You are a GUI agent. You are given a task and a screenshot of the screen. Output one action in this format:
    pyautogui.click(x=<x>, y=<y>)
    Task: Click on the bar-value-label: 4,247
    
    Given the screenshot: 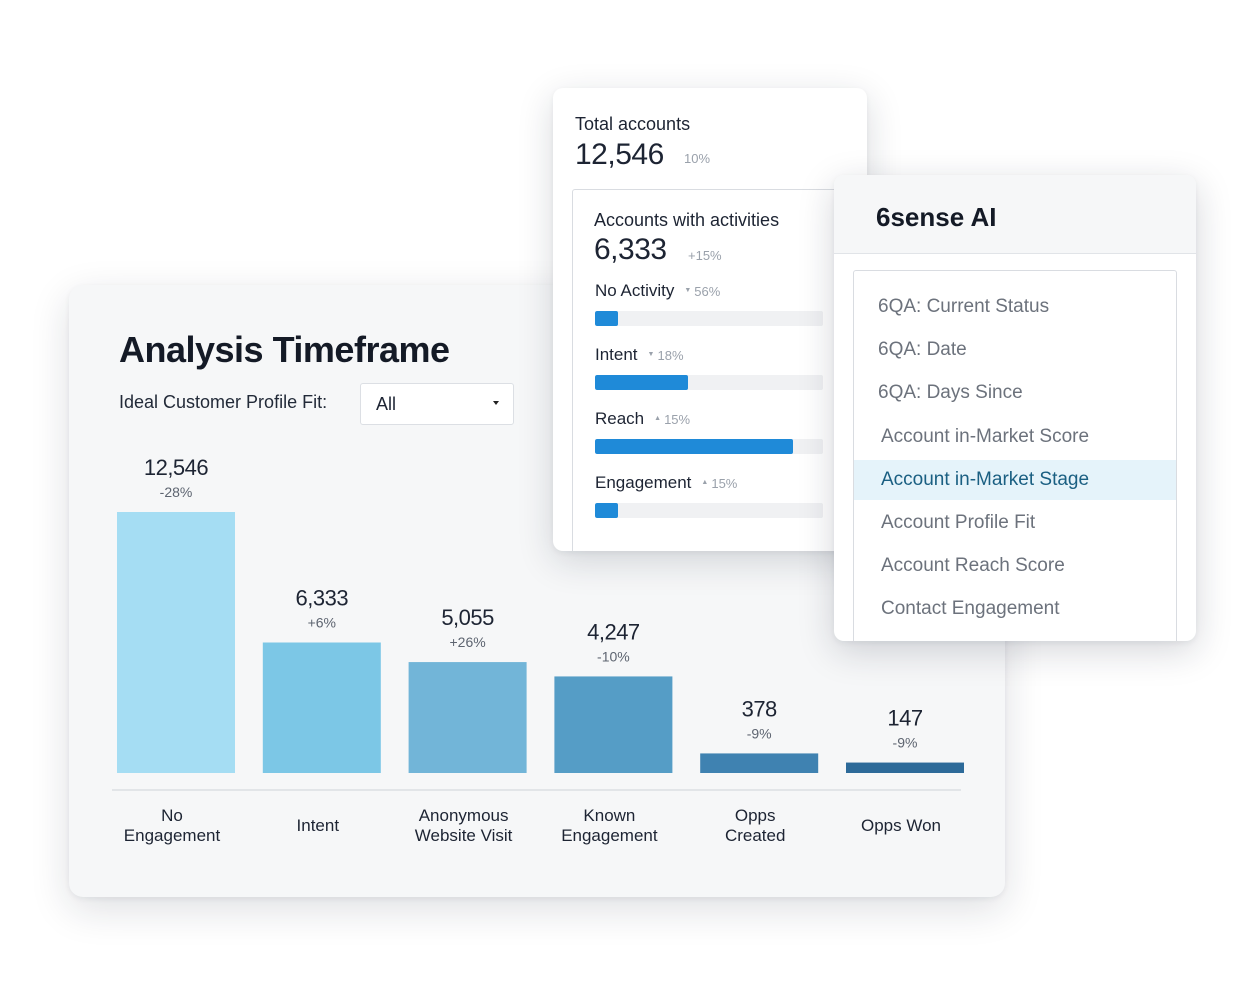 What is the action you would take?
    pyautogui.click(x=613, y=631)
    